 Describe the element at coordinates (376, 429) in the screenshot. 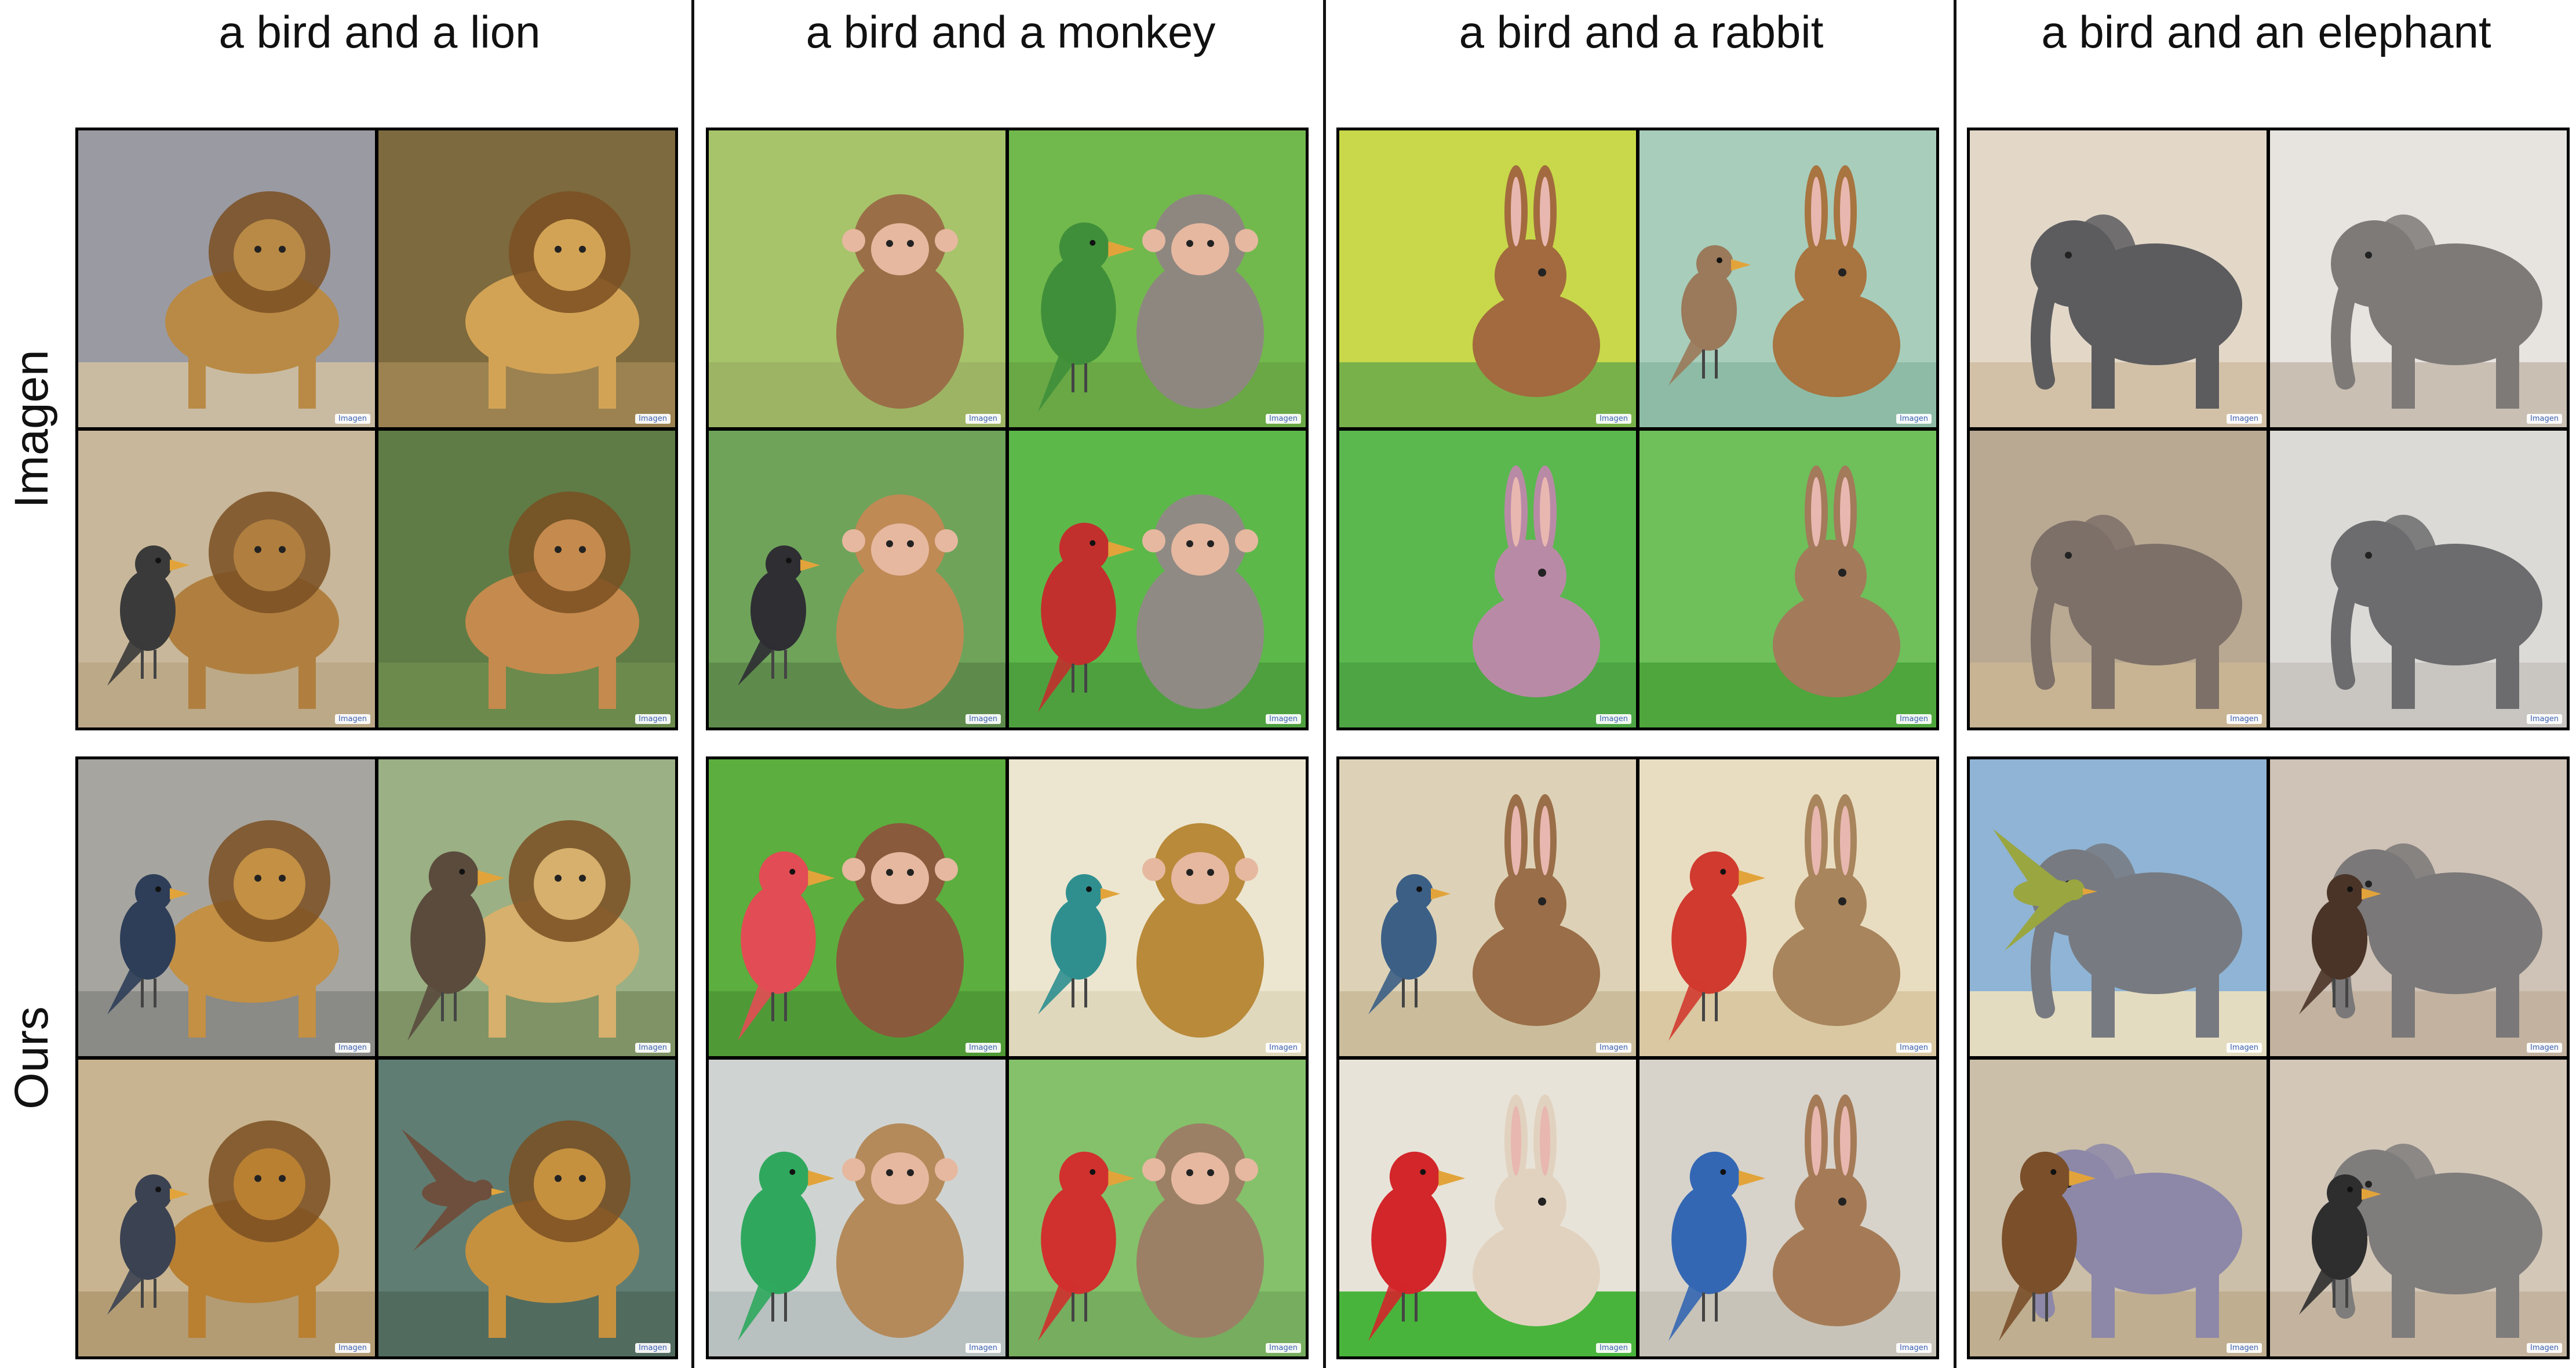

I see `image-grid-lion-imagen: Imagen Imagen Imagen Imagen` at that location.